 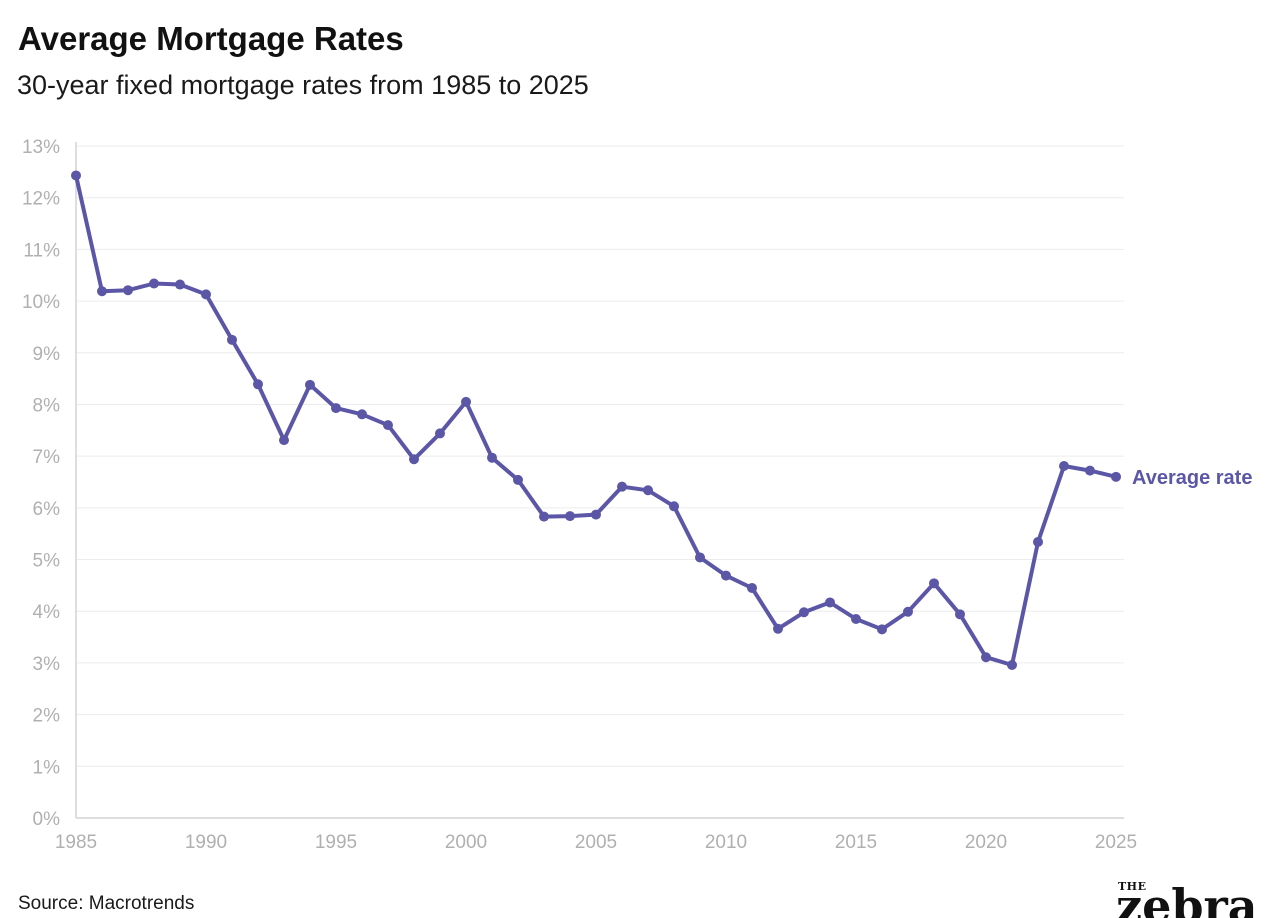 I want to click on y-tick-label-4: 4%, so click(x=47, y=612).